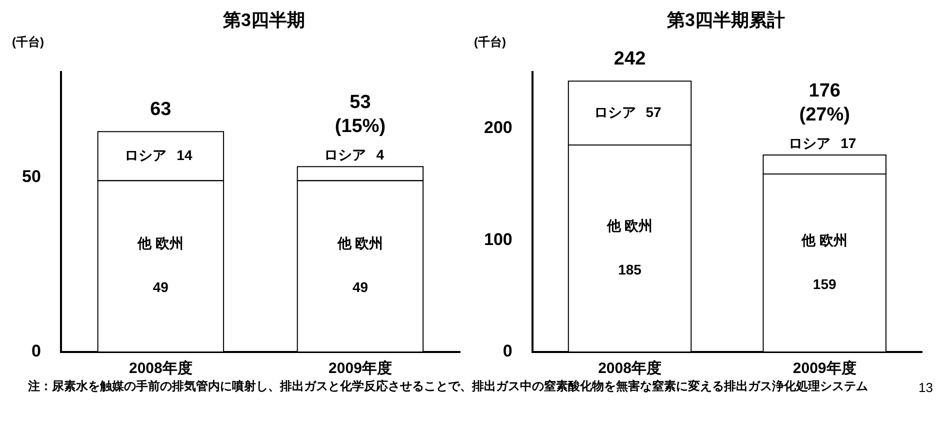 This screenshot has width=941, height=423. What do you see at coordinates (498, 127) in the screenshot?
I see `y-tick-label: 200` at bounding box center [498, 127].